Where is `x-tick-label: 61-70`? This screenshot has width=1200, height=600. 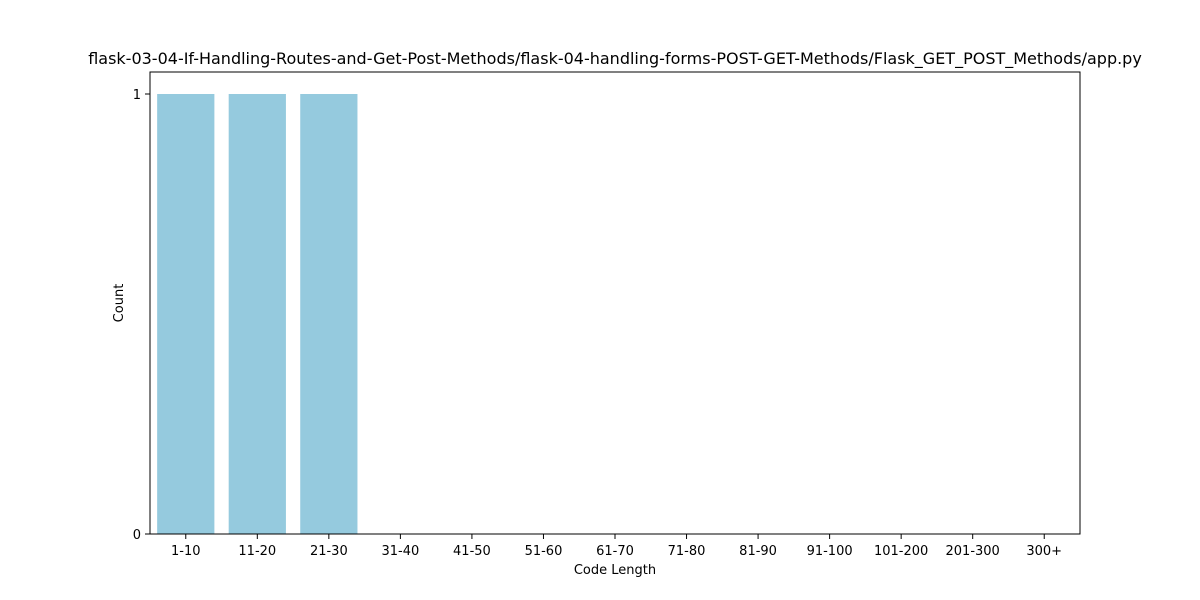 x-tick-label: 61-70 is located at coordinates (615, 551).